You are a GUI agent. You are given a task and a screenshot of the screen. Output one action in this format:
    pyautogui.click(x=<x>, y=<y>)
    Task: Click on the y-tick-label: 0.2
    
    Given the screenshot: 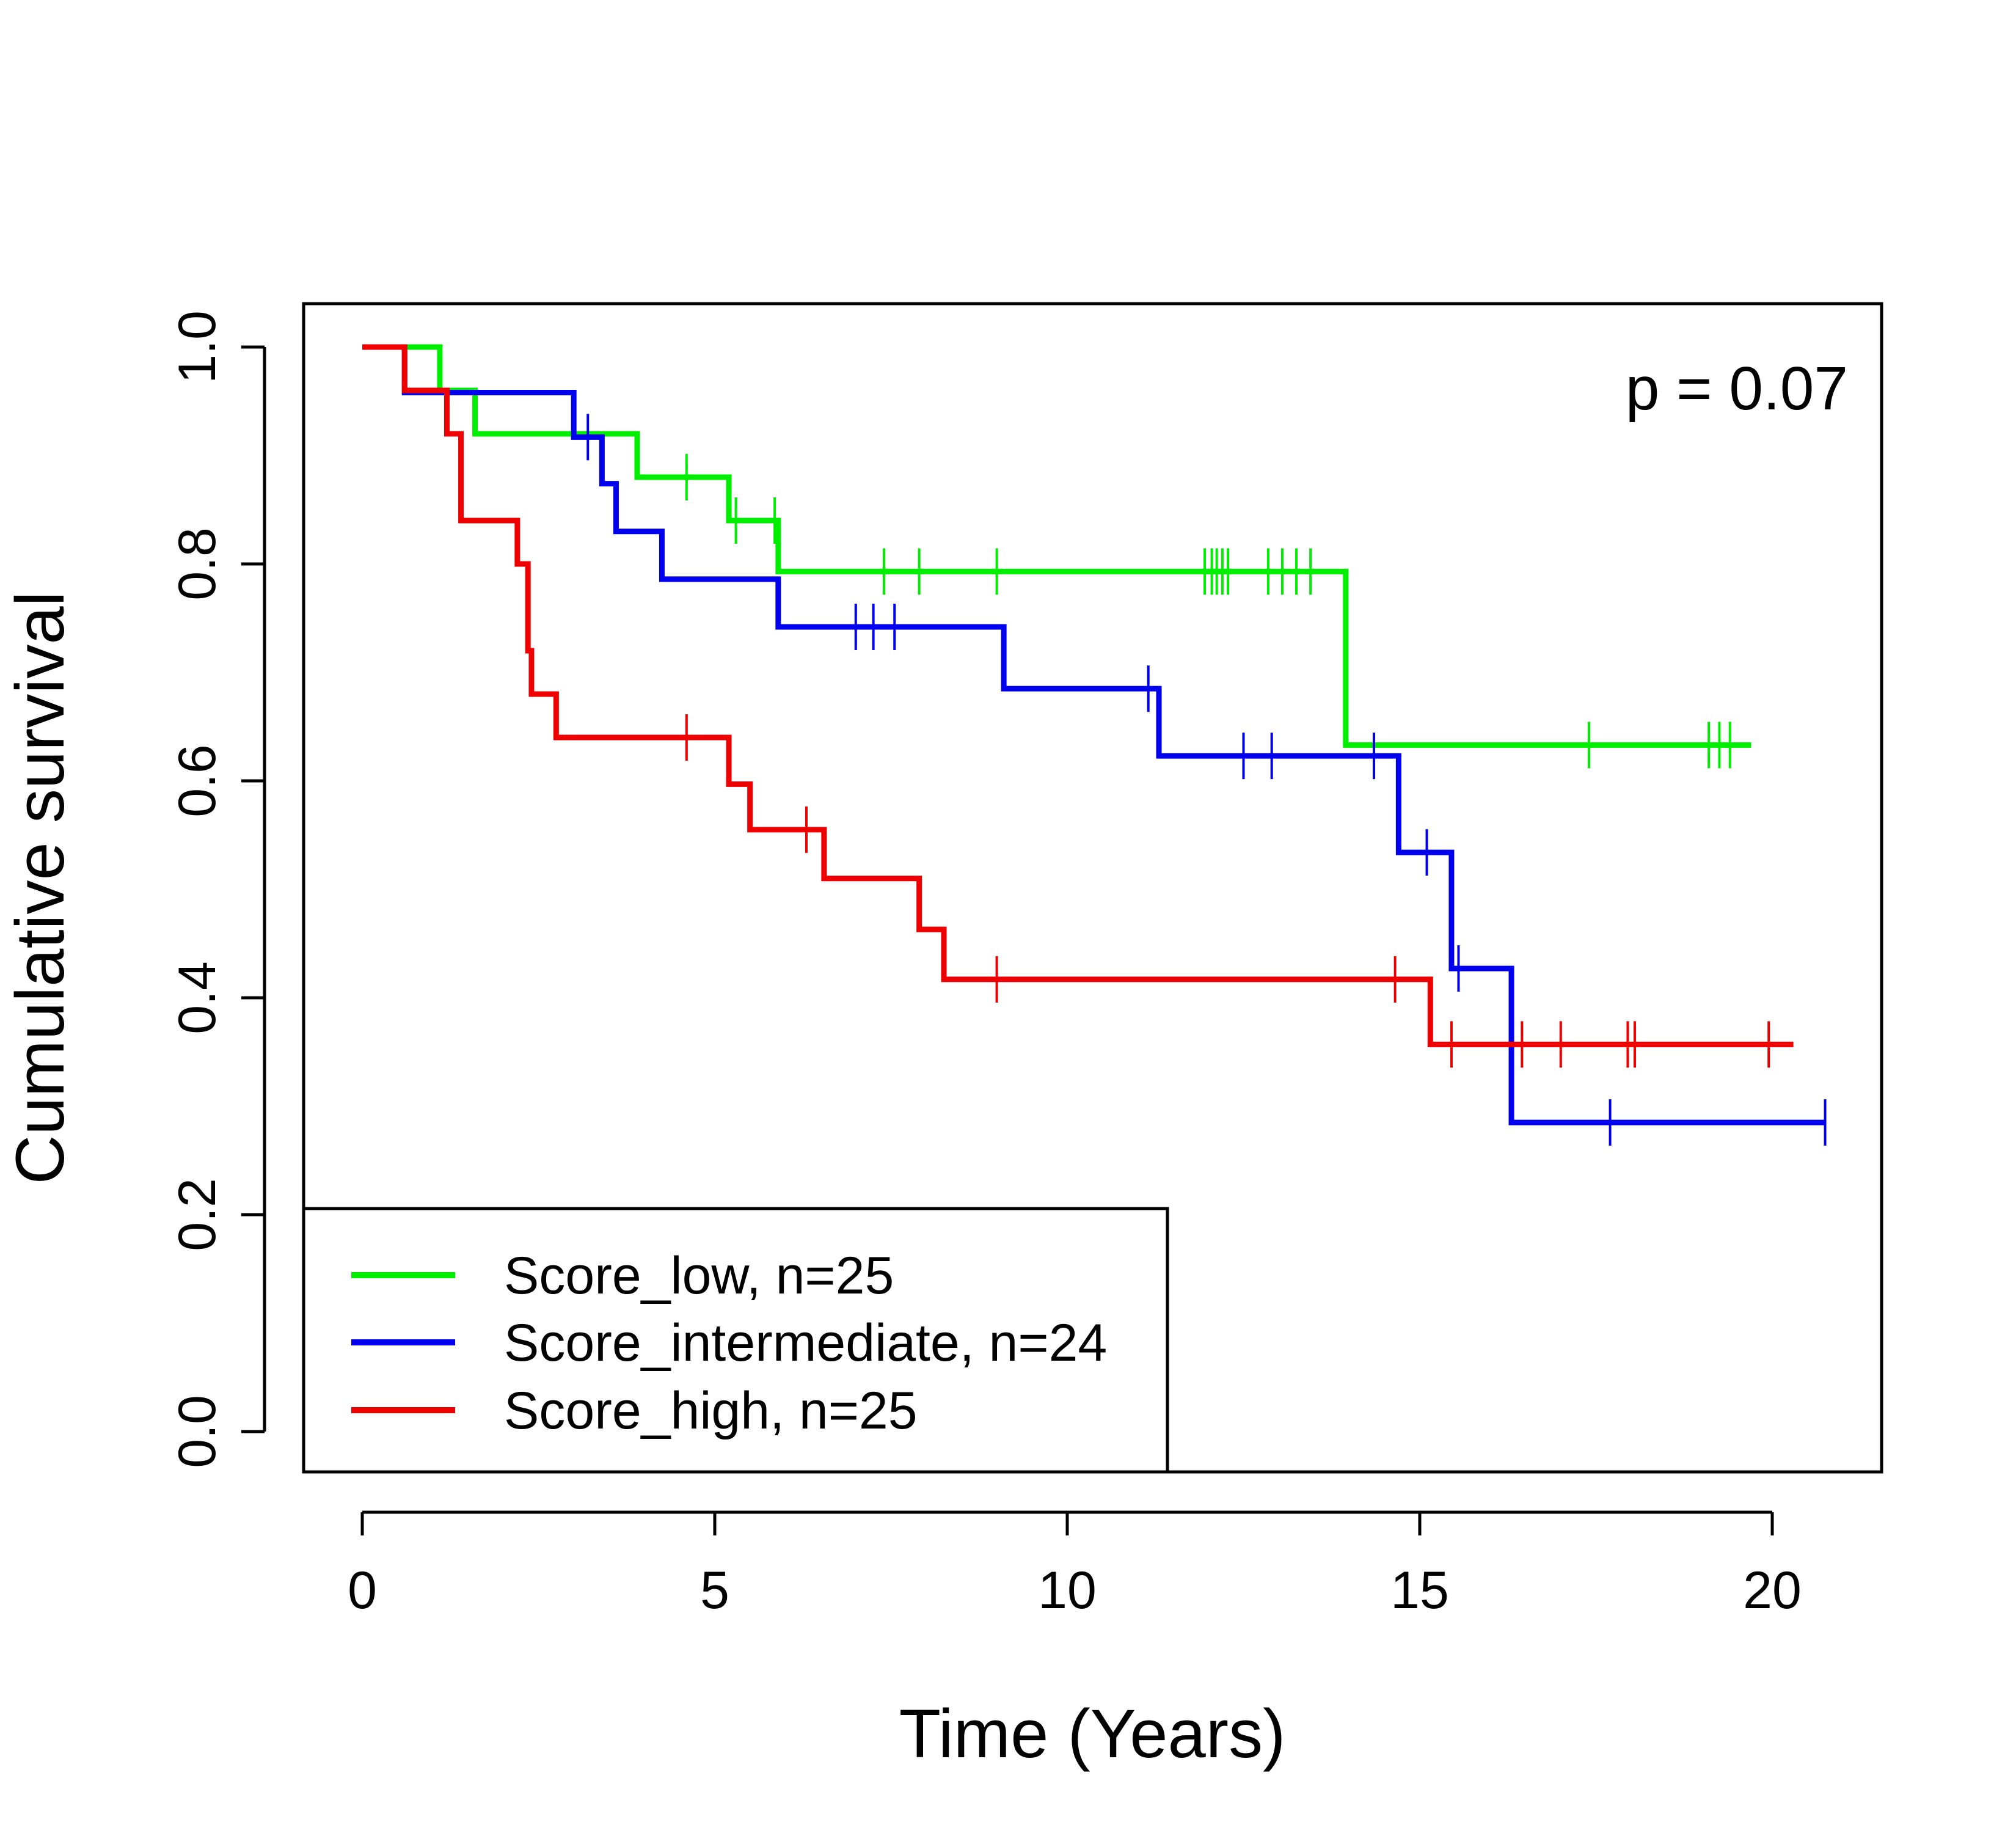 What is the action you would take?
    pyautogui.click(x=198, y=1214)
    